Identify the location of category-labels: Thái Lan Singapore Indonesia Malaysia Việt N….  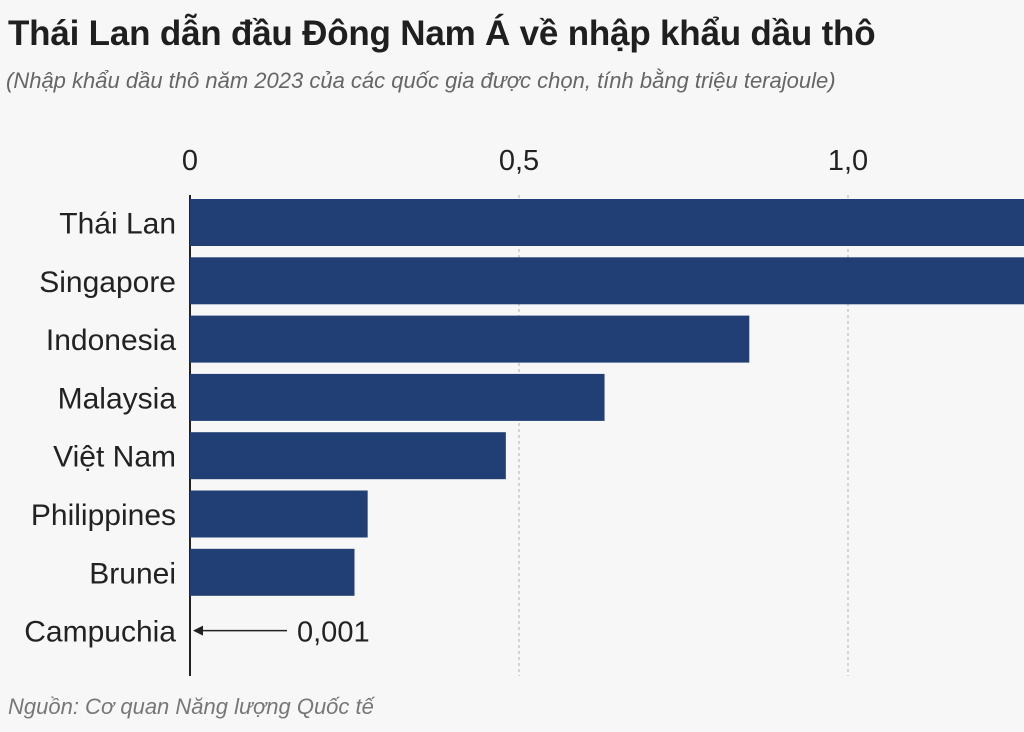
(100, 428).